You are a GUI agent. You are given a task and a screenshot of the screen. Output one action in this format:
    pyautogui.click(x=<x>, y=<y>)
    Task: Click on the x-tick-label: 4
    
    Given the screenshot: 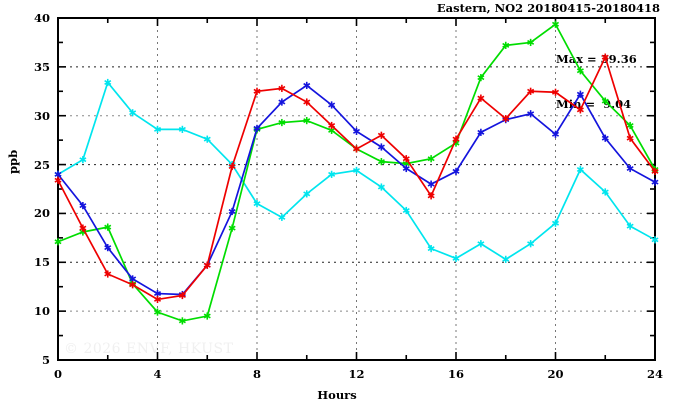 What is the action you would take?
    pyautogui.click(x=157, y=374)
    